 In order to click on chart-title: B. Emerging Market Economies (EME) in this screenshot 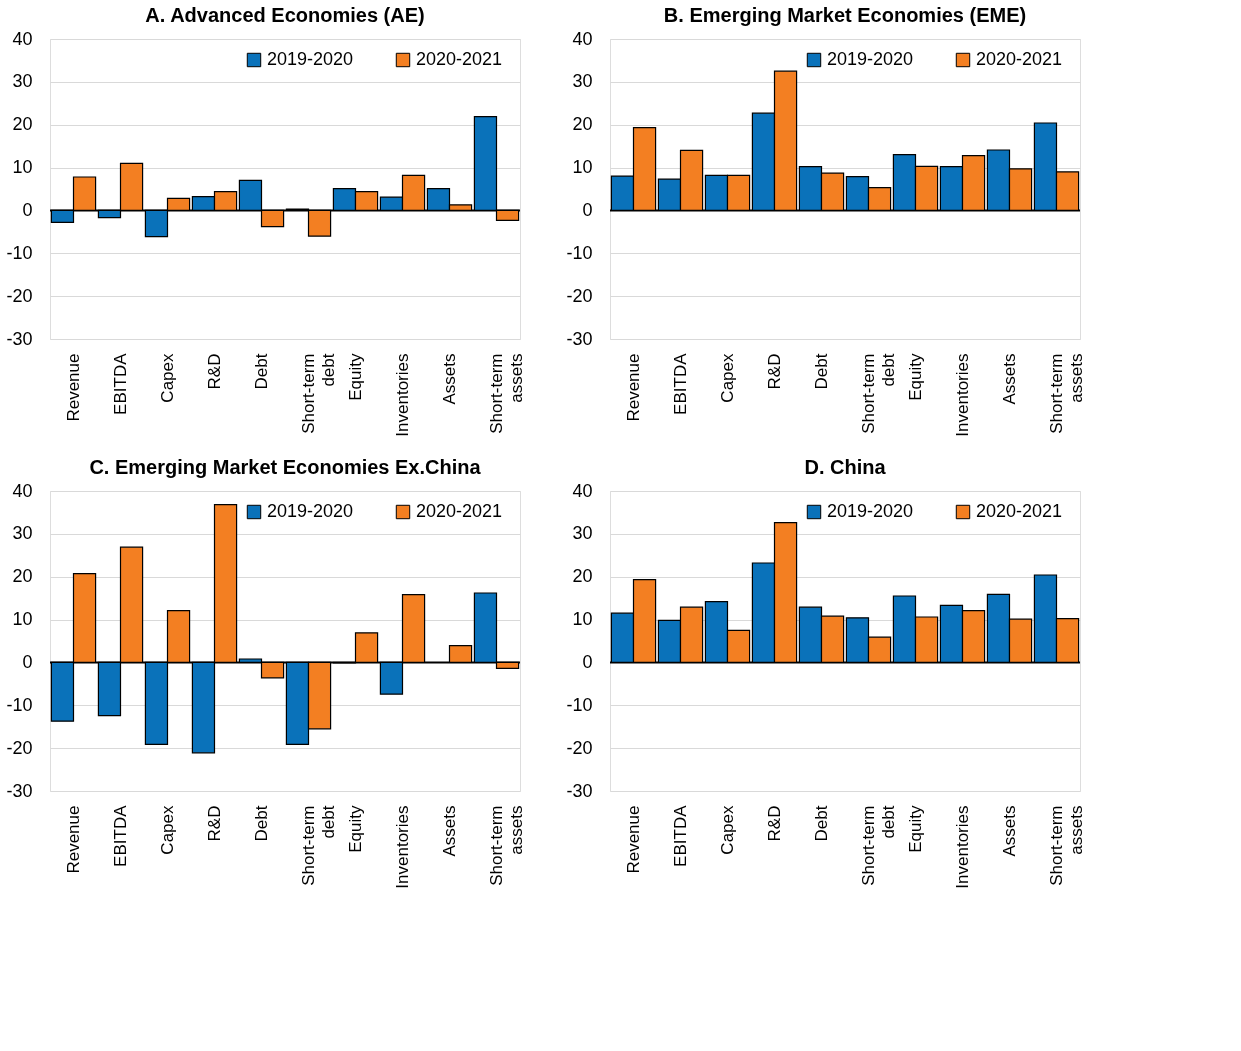, I will do `click(845, 15)`.